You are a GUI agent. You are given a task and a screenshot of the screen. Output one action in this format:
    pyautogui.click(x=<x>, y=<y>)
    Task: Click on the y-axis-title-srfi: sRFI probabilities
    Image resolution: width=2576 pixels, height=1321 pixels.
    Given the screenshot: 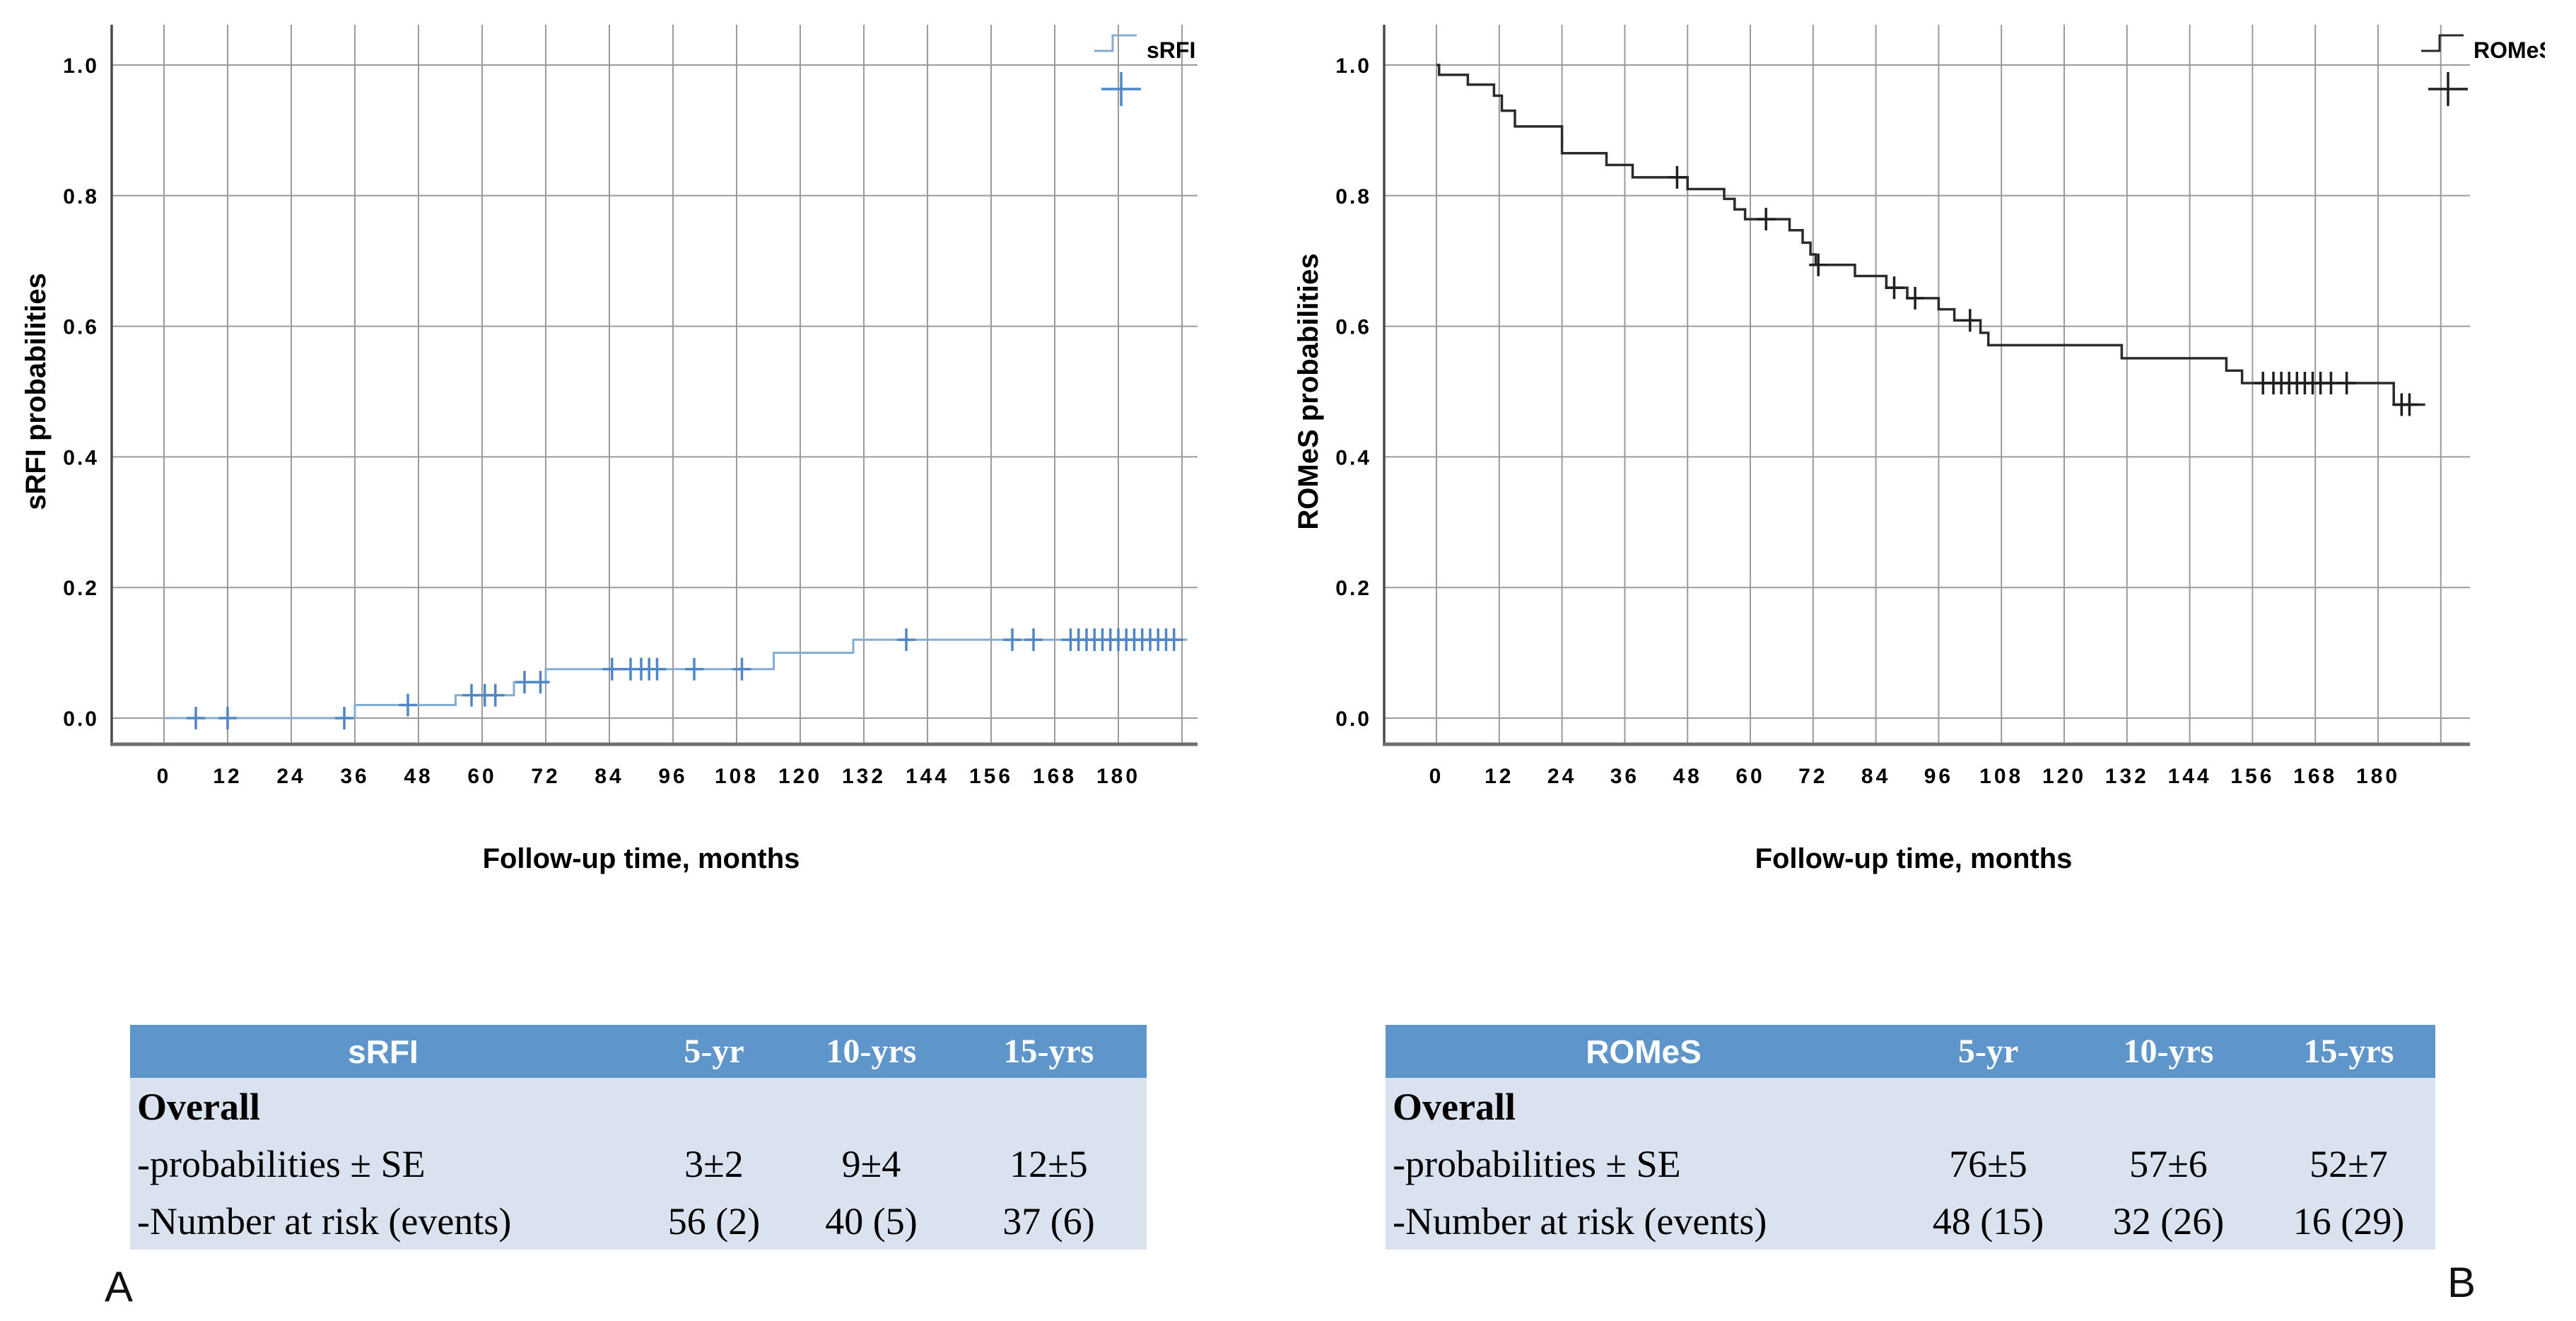 What is the action you would take?
    pyautogui.click(x=36, y=391)
    